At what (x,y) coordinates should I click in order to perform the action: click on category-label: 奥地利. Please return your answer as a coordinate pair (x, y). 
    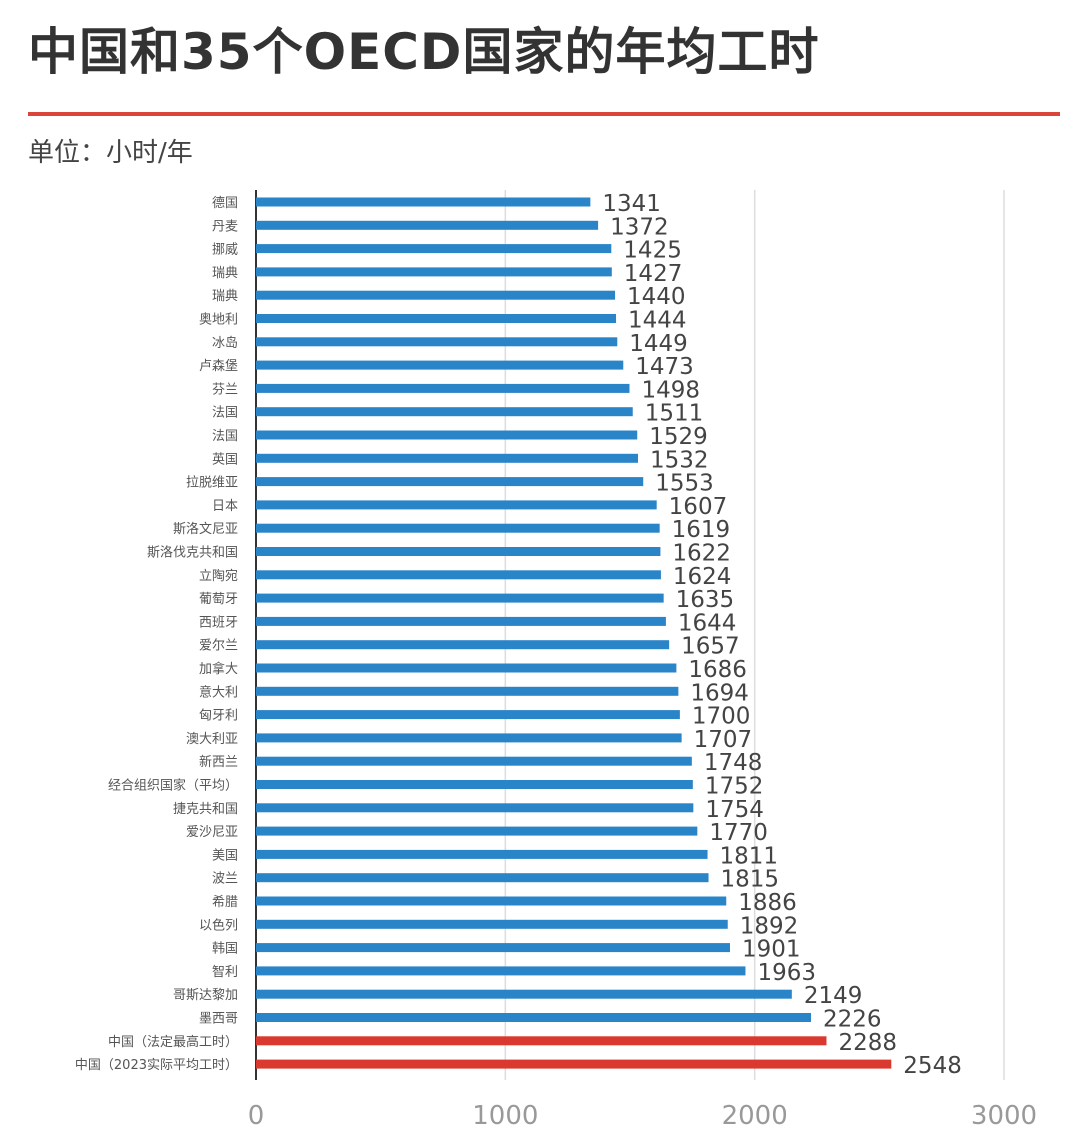
    Looking at the image, I should click on (218, 320).